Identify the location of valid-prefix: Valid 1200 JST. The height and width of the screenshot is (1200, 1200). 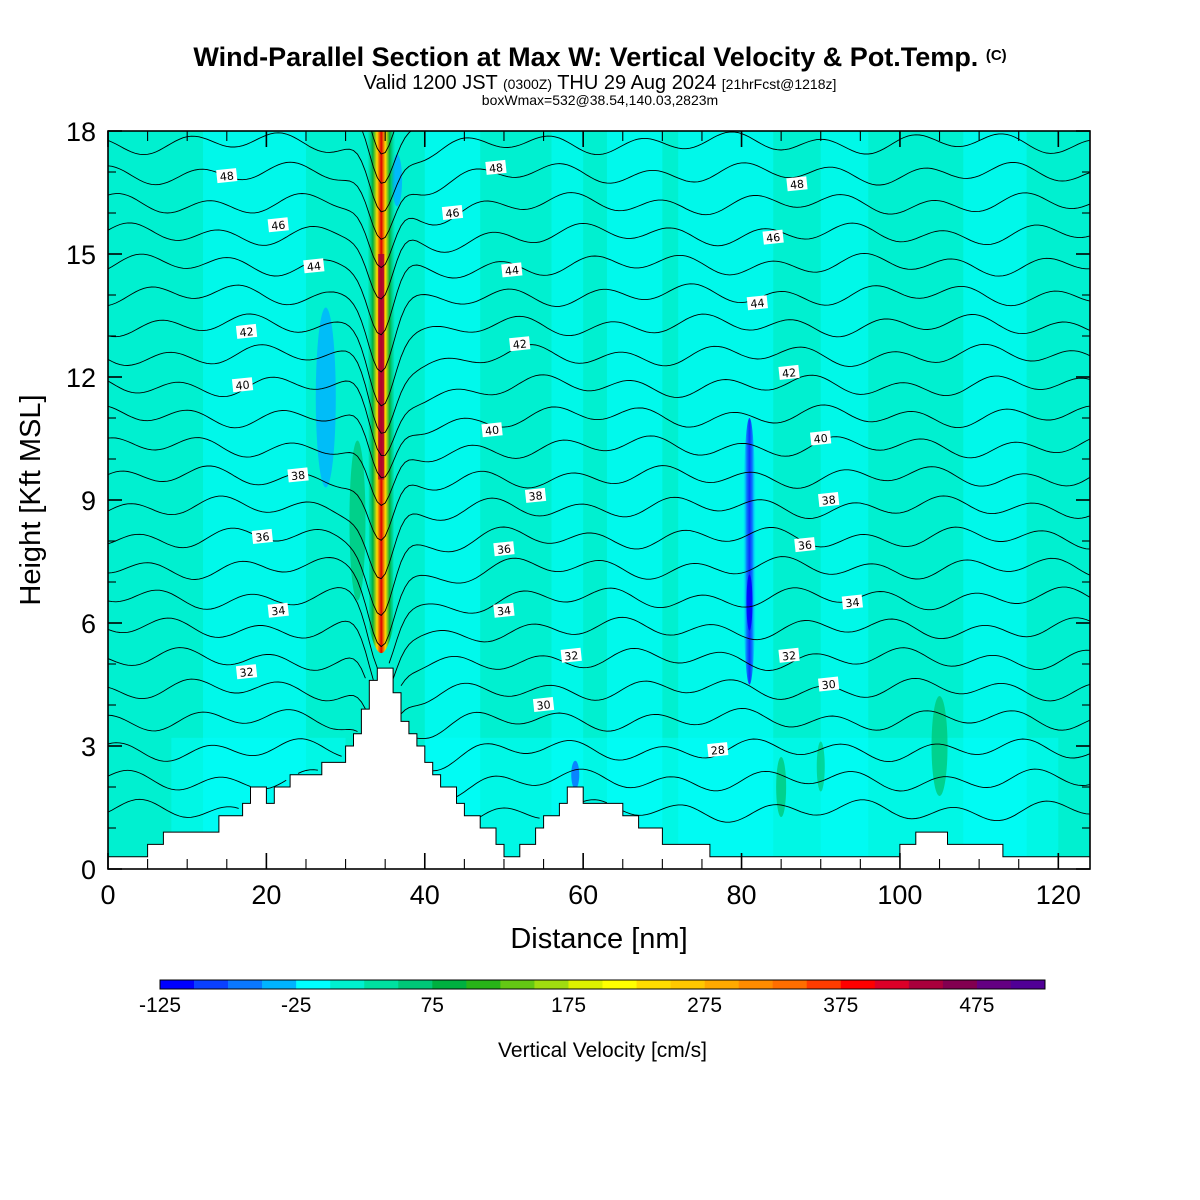
(430, 83).